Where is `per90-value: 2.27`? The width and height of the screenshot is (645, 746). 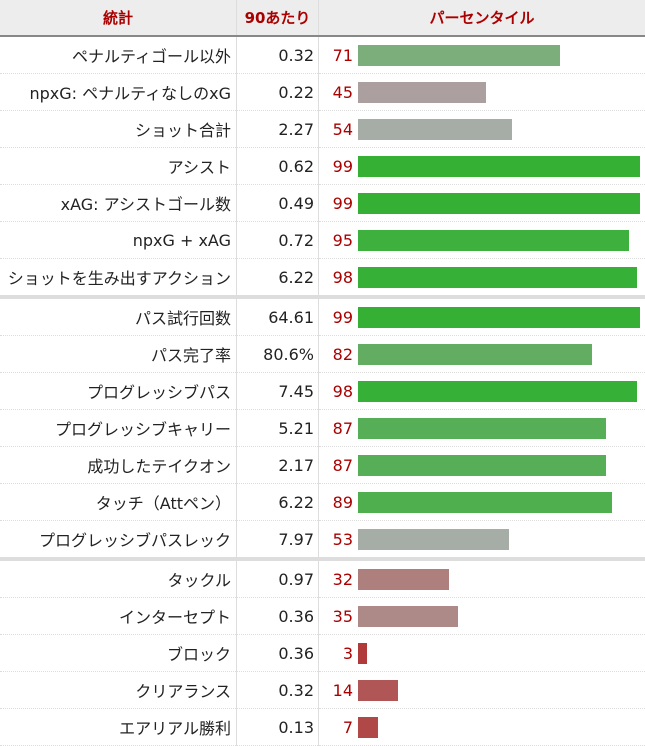
per90-value: 2.27 is located at coordinates (278, 129).